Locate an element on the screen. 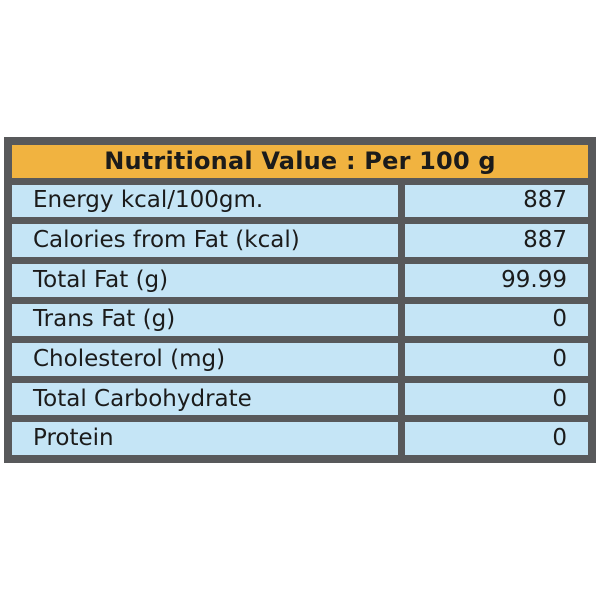 This screenshot has height=601, width=601. row-label: Trans Fat (g) is located at coordinates (205, 320).